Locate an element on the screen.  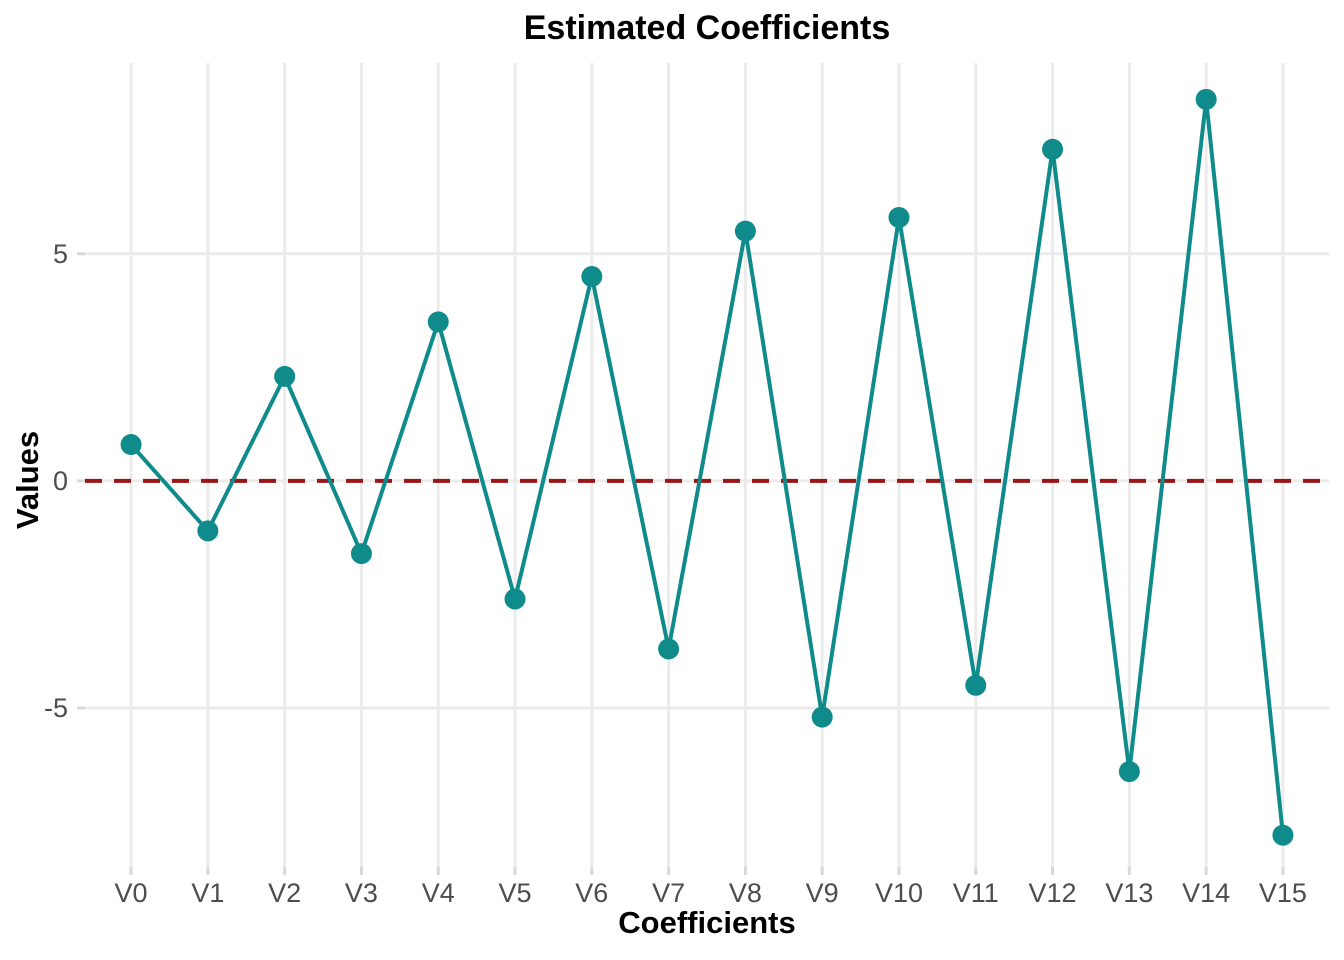
data-point-V12 is located at coordinates (1053, 149).